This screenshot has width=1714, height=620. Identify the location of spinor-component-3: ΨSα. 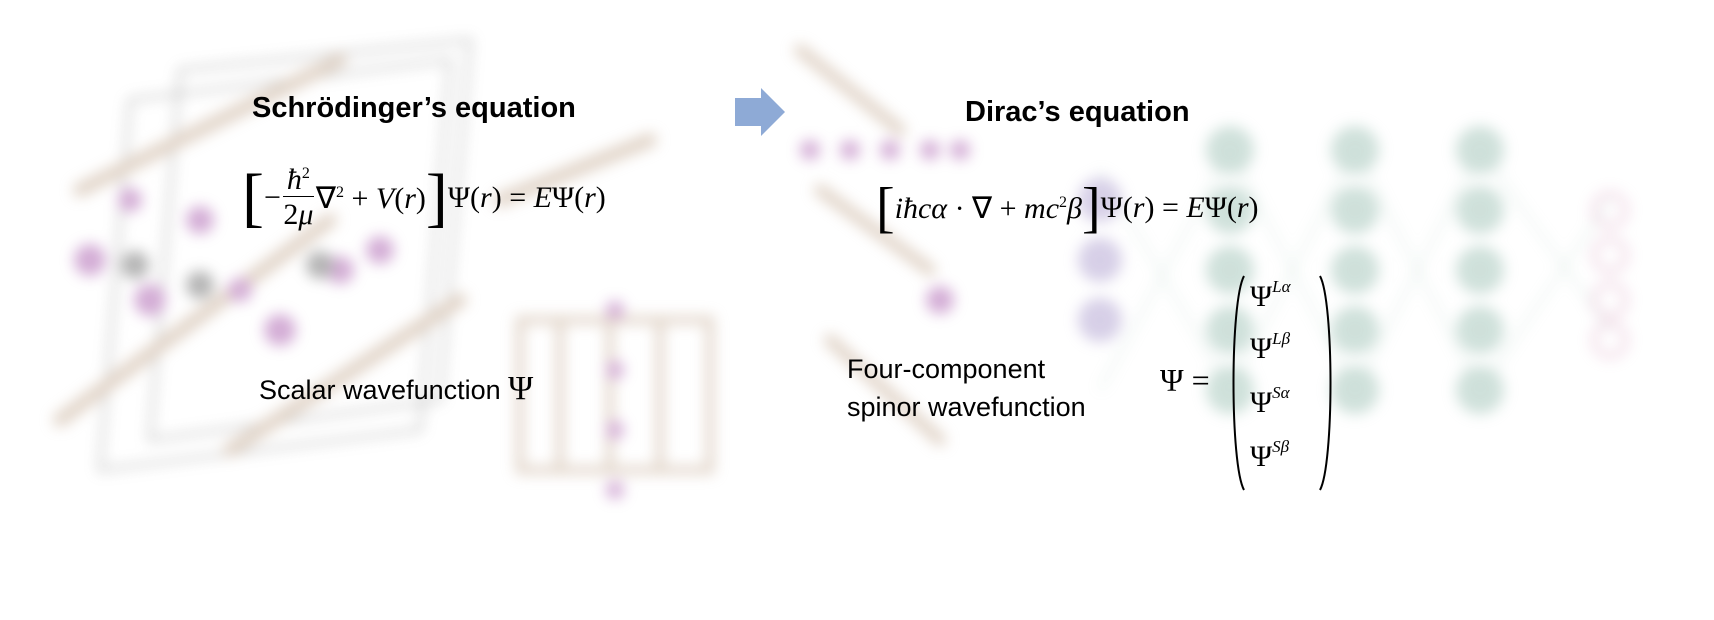
(1270, 401).